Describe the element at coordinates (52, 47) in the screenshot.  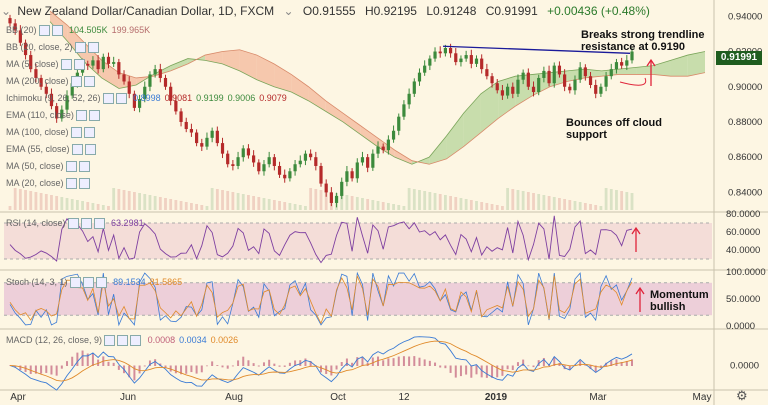
I see `indicator-label-bb: BB (20, close, 2)` at that location.